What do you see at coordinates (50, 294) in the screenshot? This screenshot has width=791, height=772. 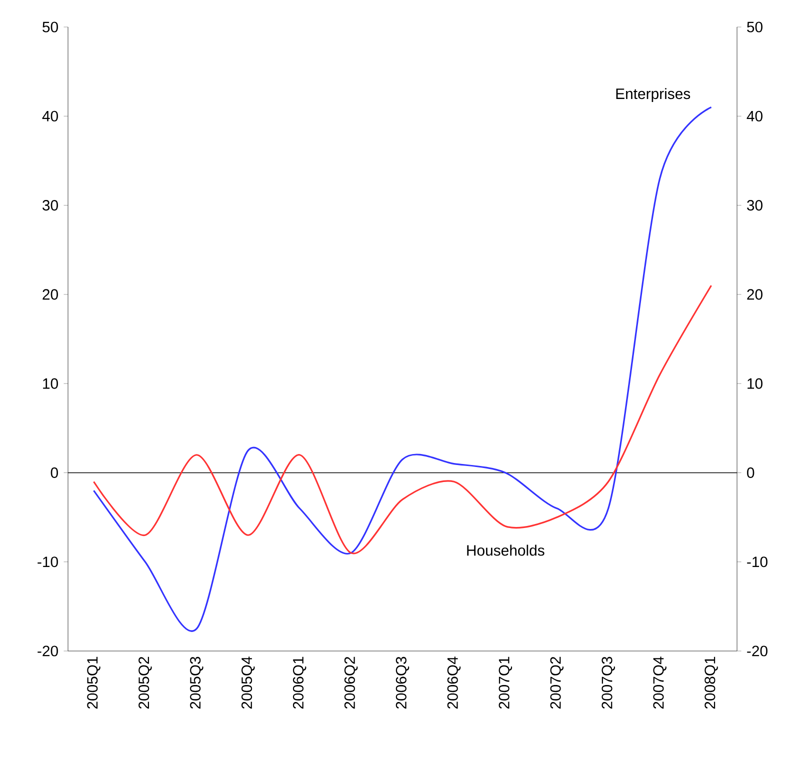 I see `y2-tick-label: 20` at bounding box center [50, 294].